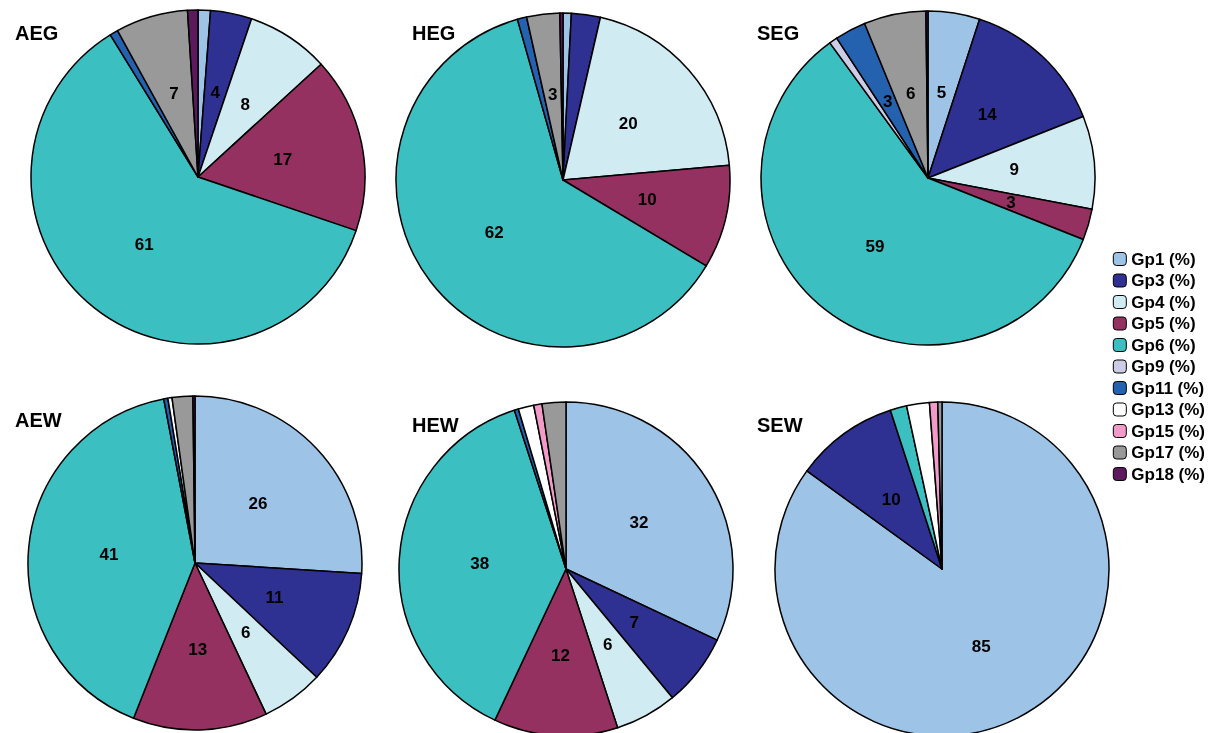  What do you see at coordinates (1163, 345) in the screenshot?
I see `legend-label: Gp6 (%)` at bounding box center [1163, 345].